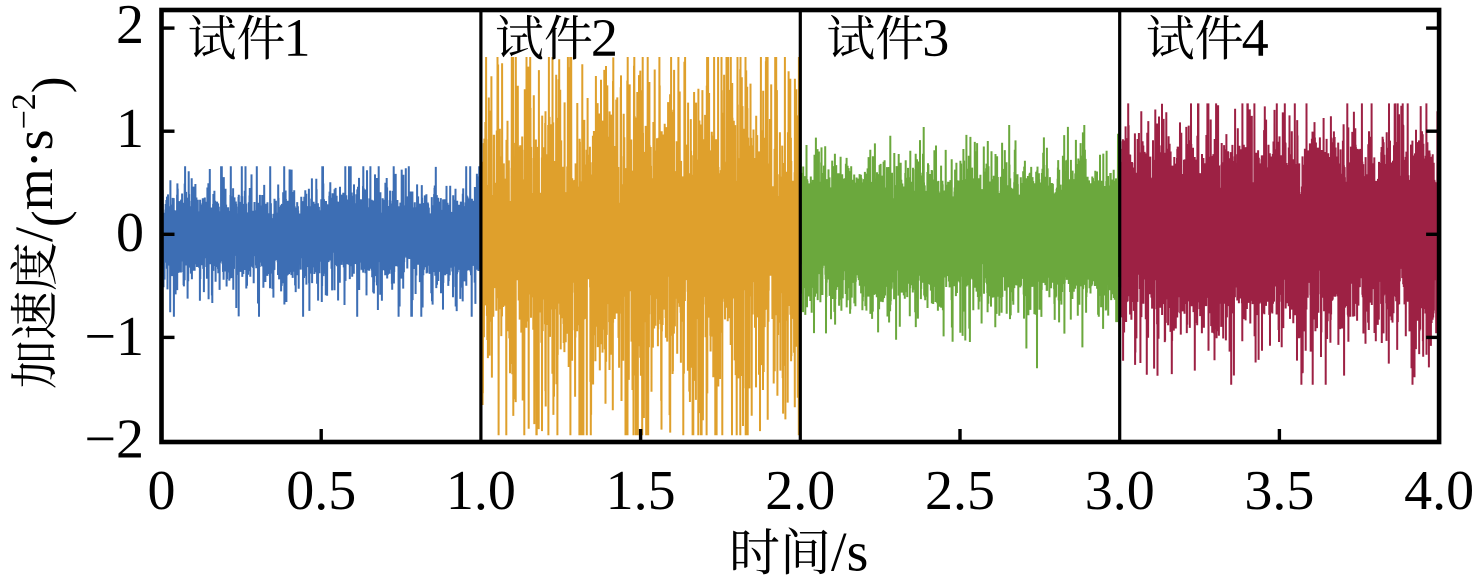 This screenshot has height=588, width=1476. What do you see at coordinates (321, 491) in the screenshot?
I see `svg-text: 0.5` at bounding box center [321, 491].